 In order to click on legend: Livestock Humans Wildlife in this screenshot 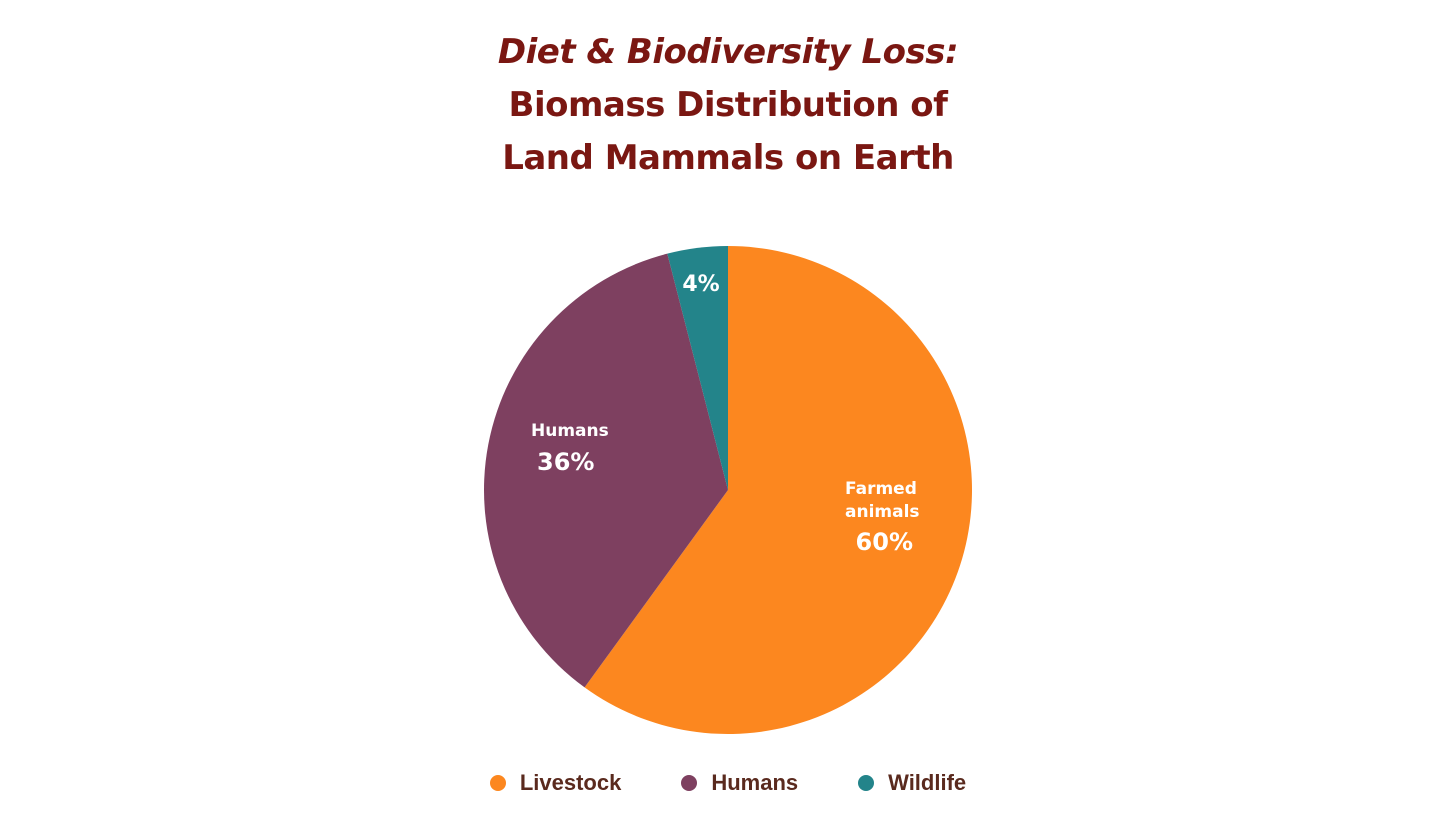, I will do `click(728, 783)`.